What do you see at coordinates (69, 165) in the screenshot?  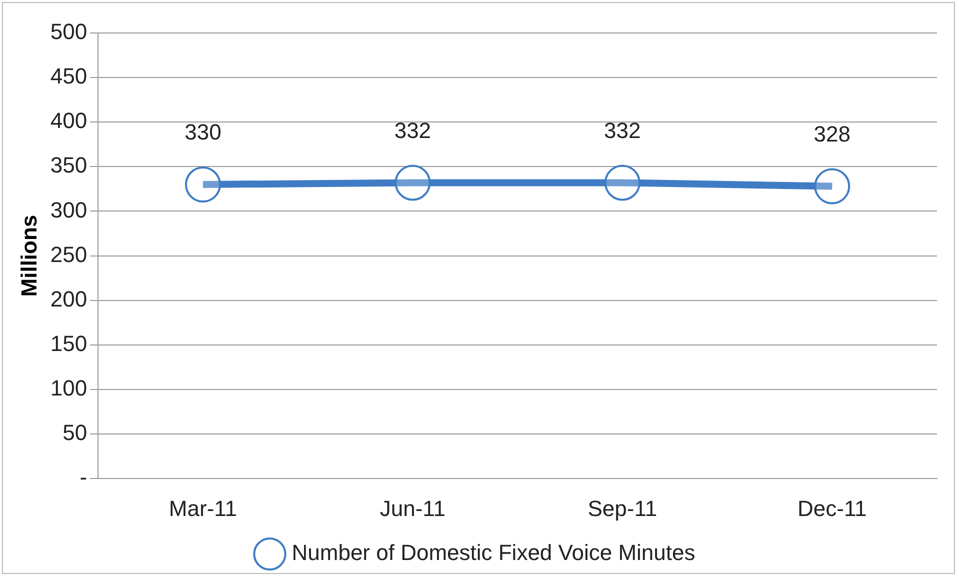 I see `y-tick-label: 350` at bounding box center [69, 165].